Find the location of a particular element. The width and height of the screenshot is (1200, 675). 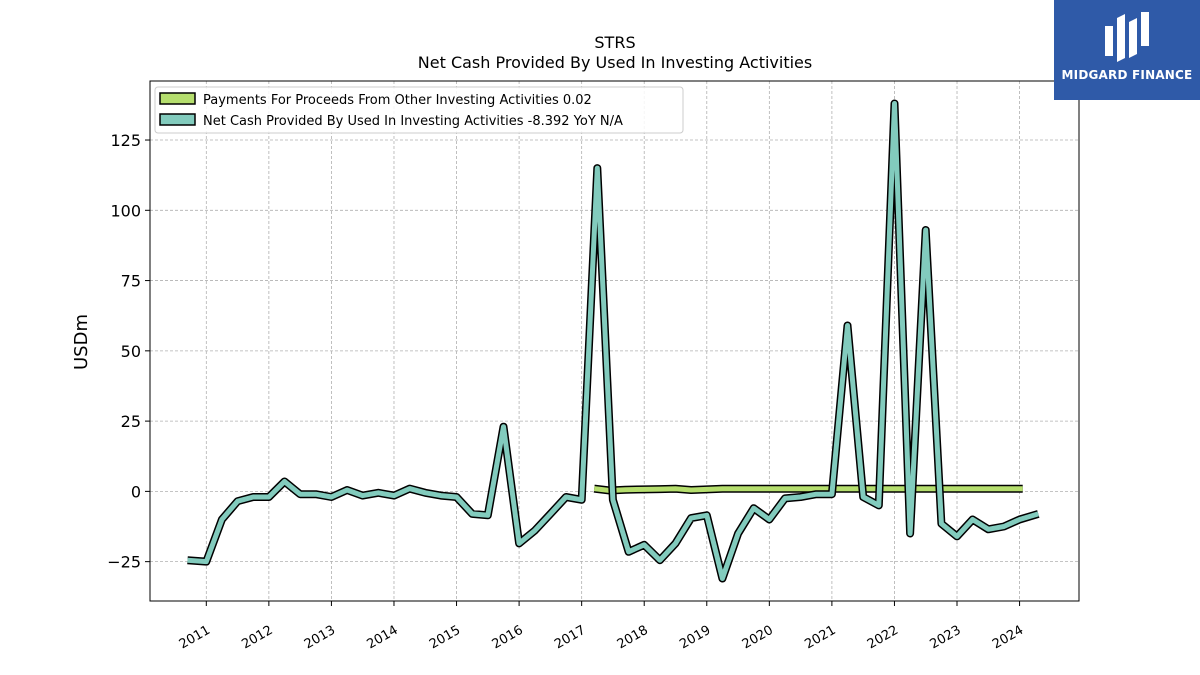

logo-text: MIDGARD FINANCE is located at coordinates (1127, 75).